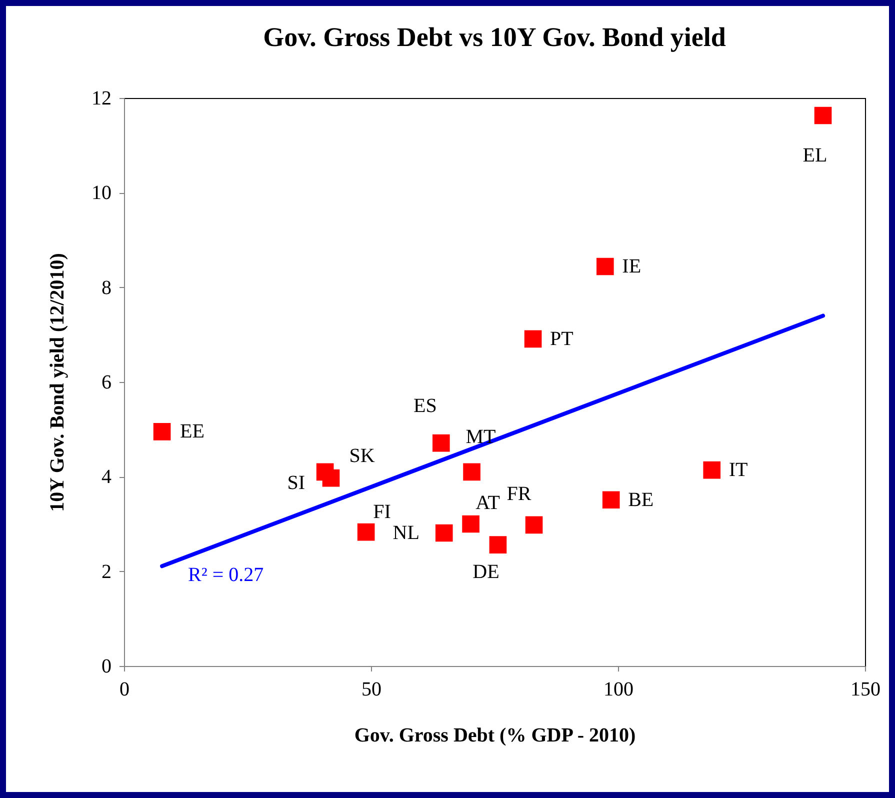 The height and width of the screenshot is (798, 895). Describe the element at coordinates (107, 383) in the screenshot. I see `y-tick-label: 6` at that location.